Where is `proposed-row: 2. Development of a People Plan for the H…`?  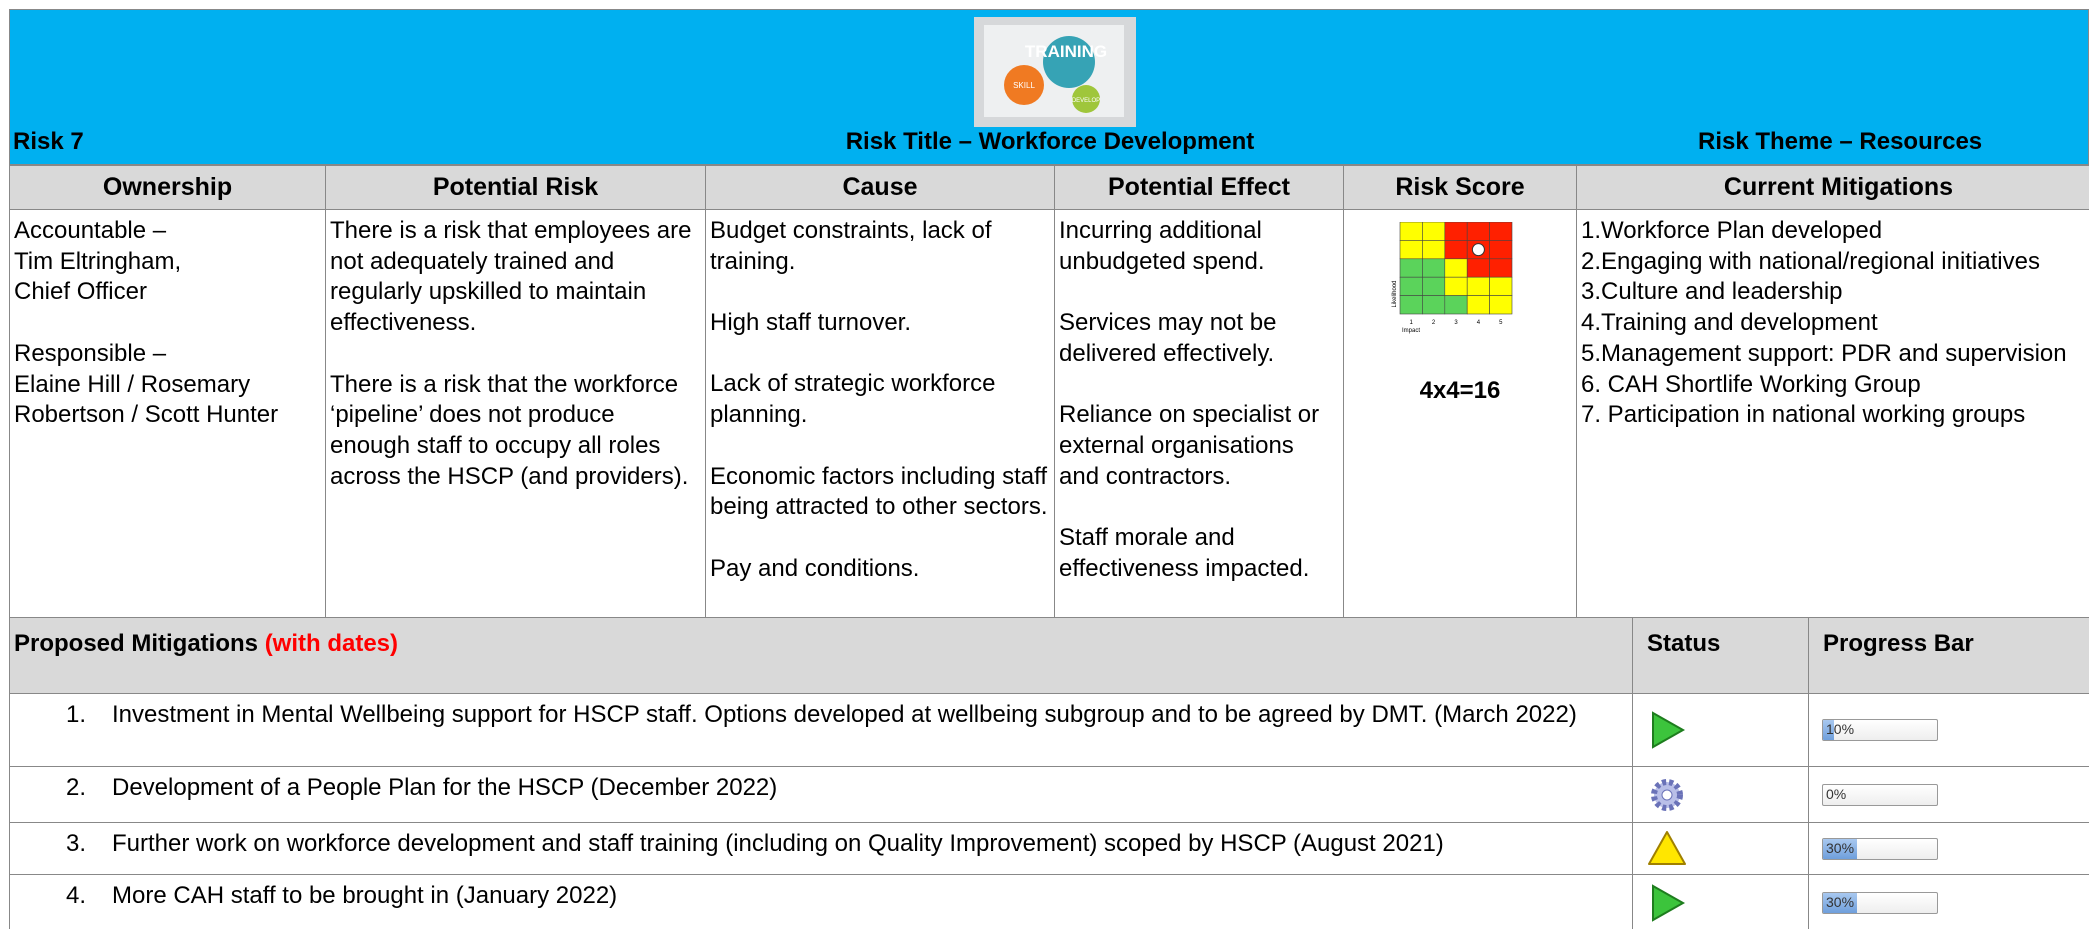 proposed-row: 2. Development of a People Plan for the H… is located at coordinates (821, 794).